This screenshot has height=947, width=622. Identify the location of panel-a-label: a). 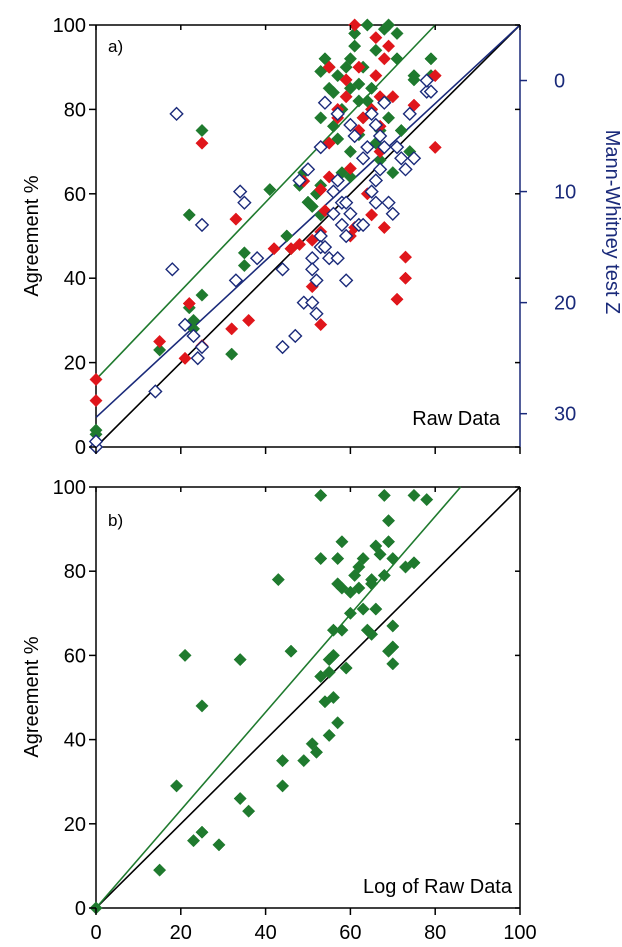
(115, 46).